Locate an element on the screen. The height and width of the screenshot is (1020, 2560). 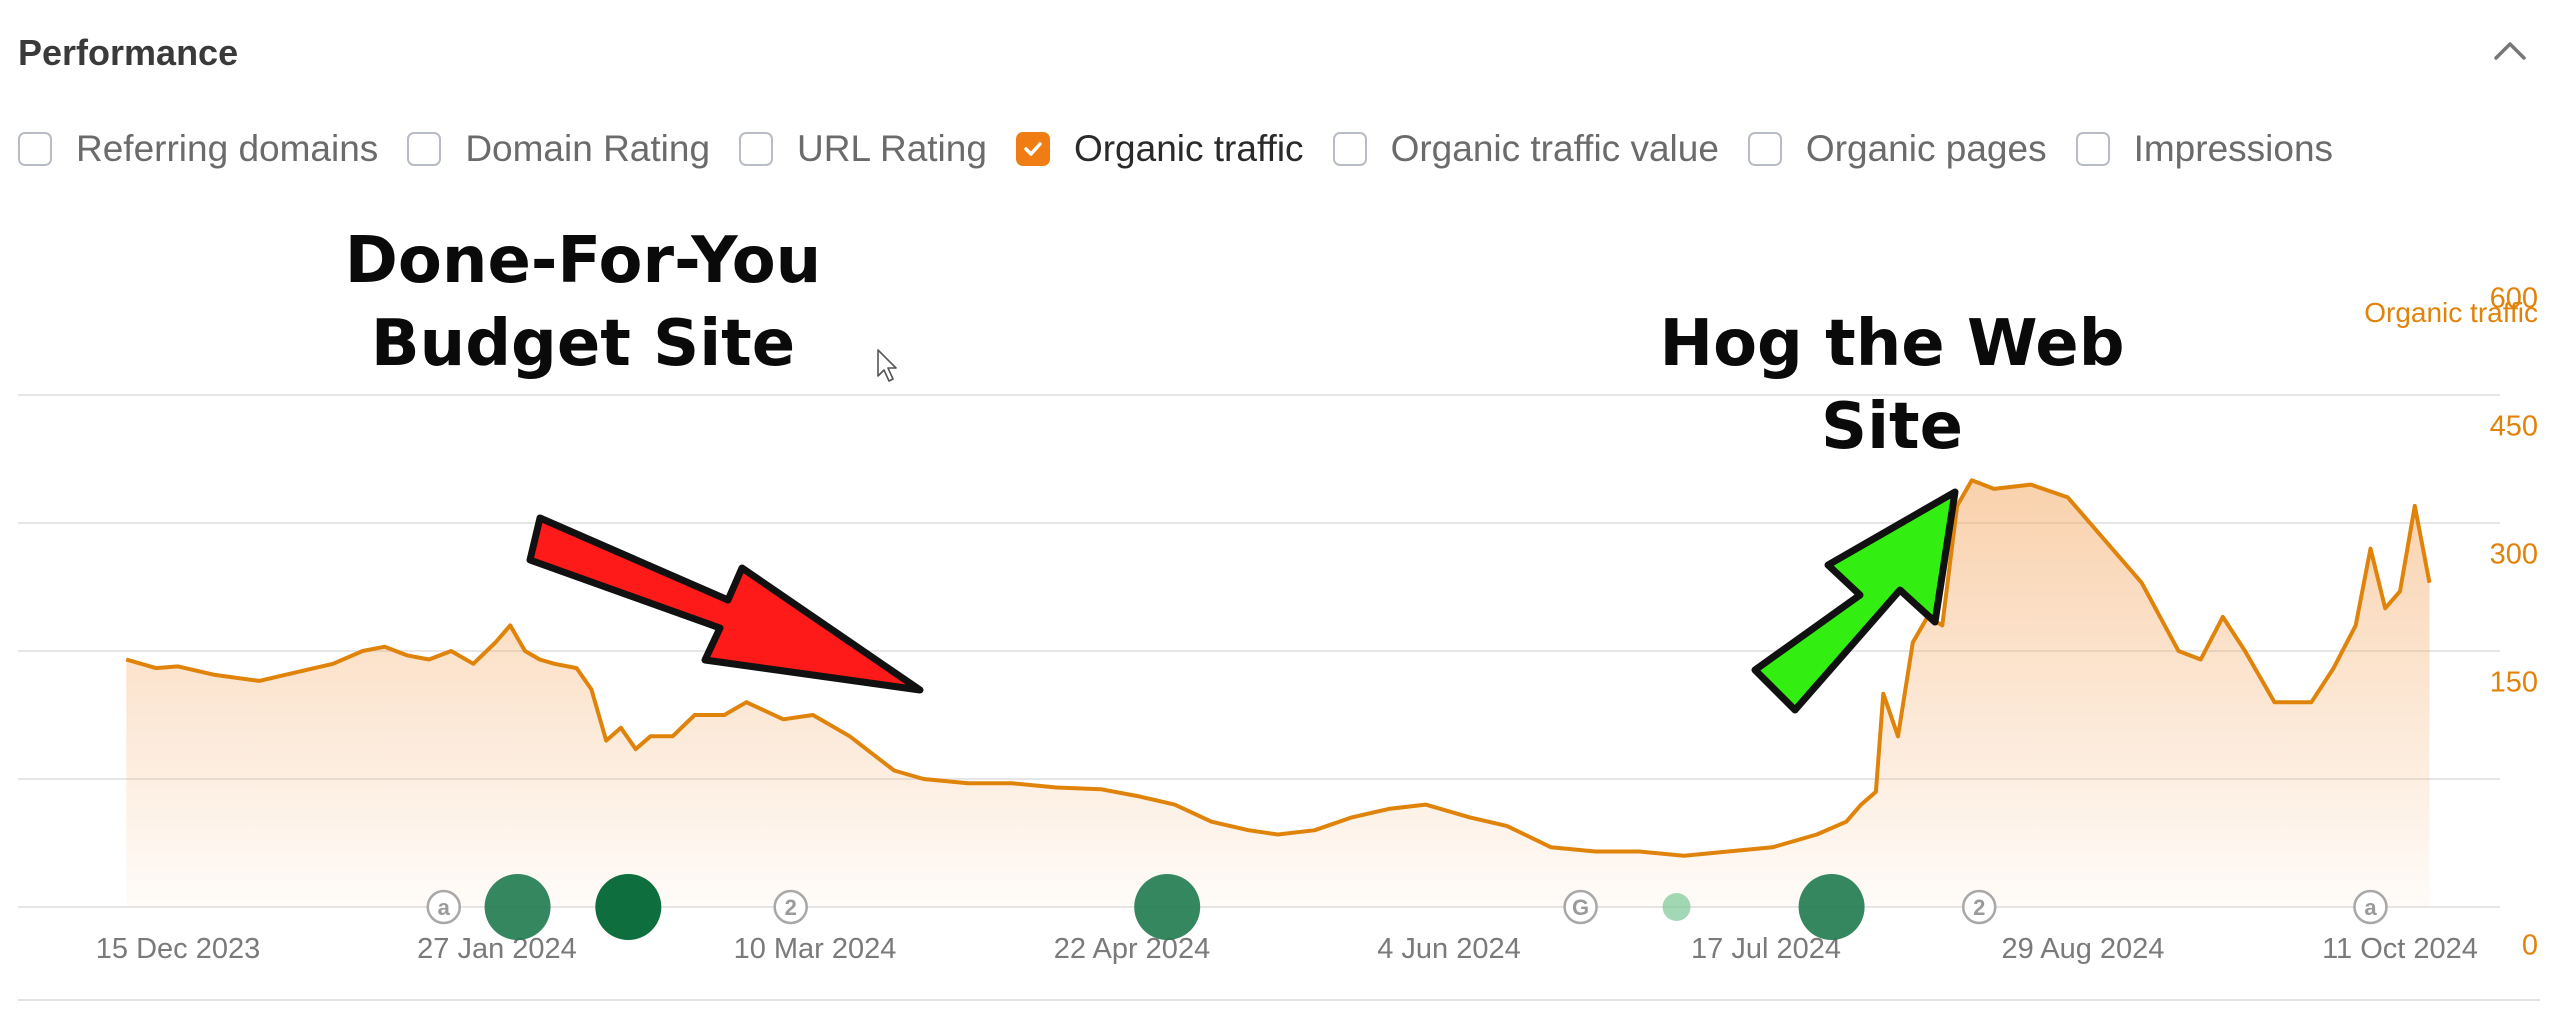
x-tick-label: 22 Apr 2024 is located at coordinates (1132, 949).